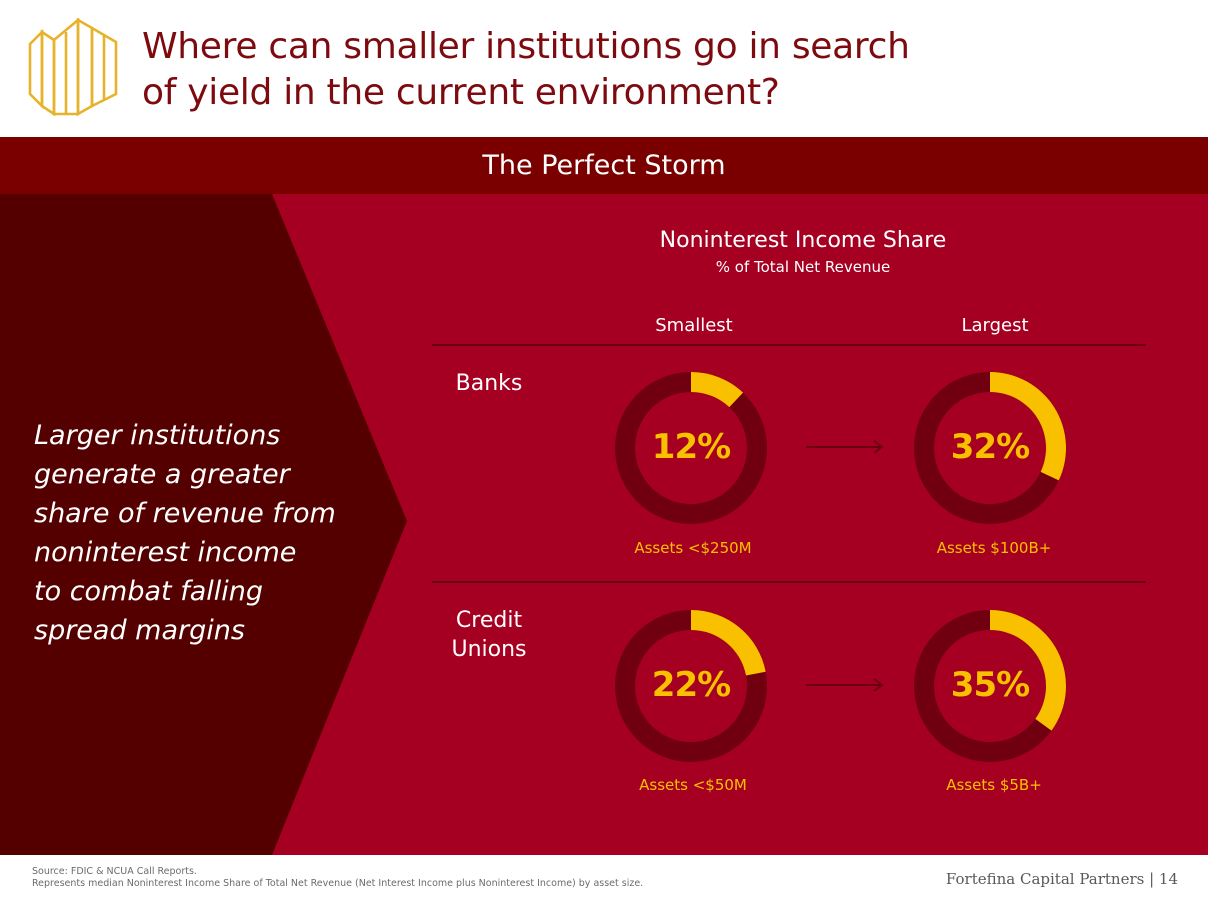 This screenshot has height=903, width=1208. I want to click on row-label-credit-unions: Credit Unions, so click(489, 635).